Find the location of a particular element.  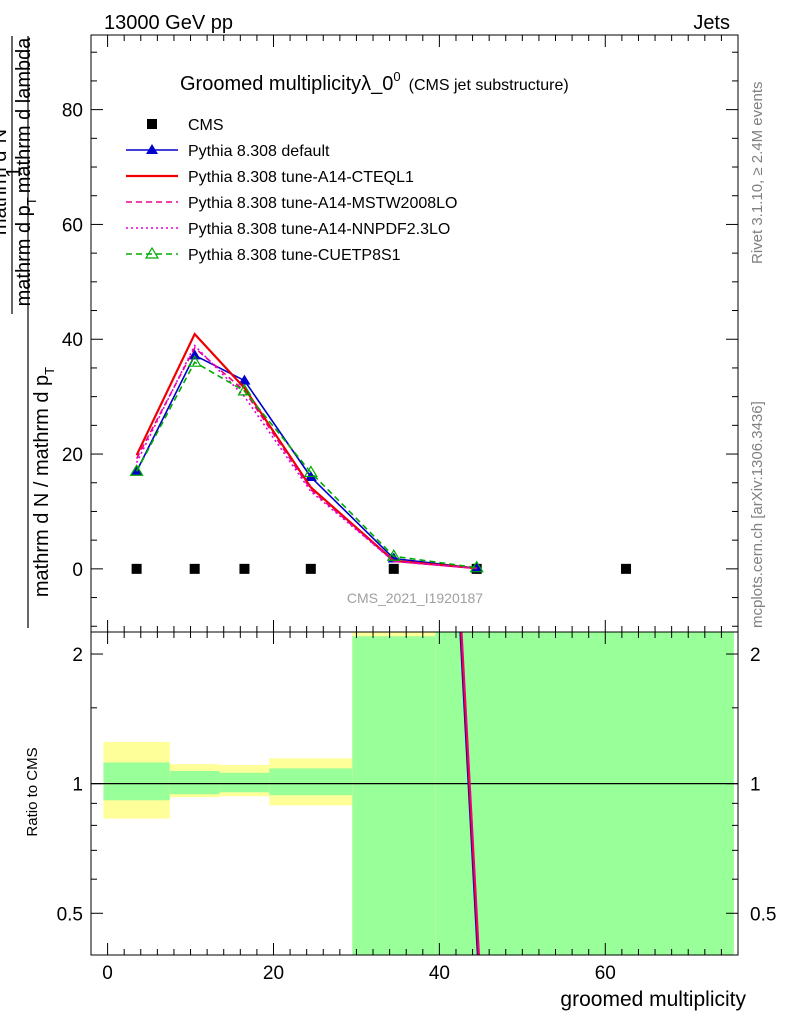

analysis-watermark: CMS_2021_I1920187 is located at coordinates (415, 598).